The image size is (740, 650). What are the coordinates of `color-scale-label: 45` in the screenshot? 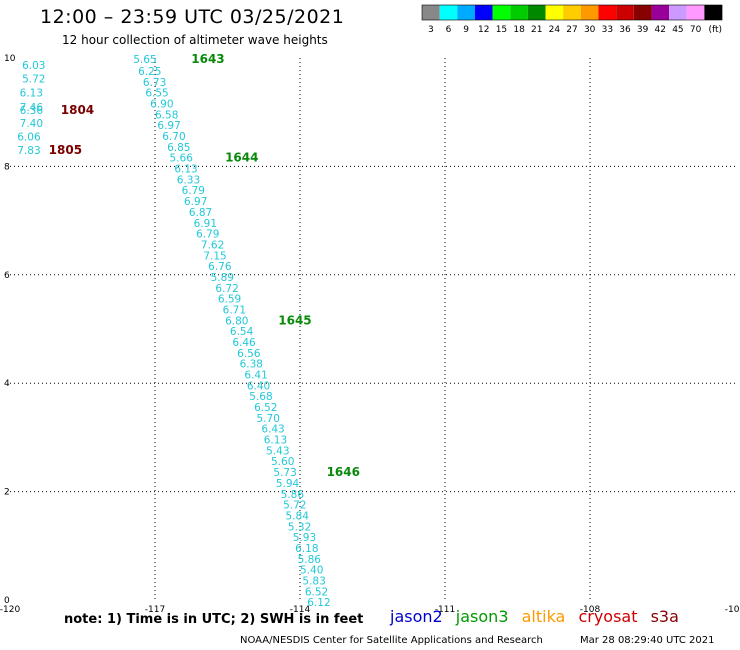 It's located at (677, 30).